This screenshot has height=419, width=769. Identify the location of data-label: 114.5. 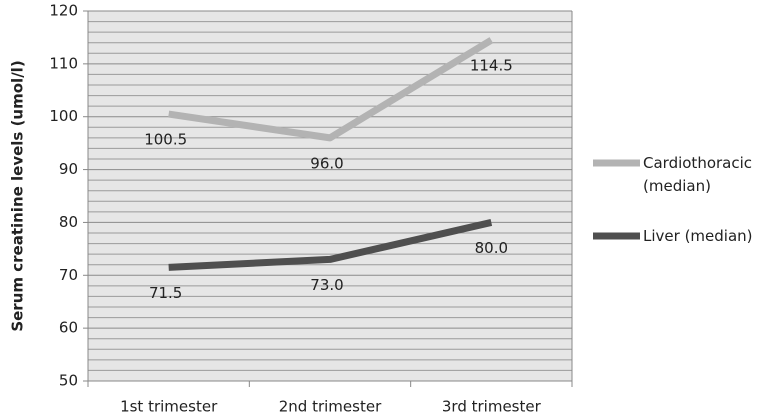
(491, 66).